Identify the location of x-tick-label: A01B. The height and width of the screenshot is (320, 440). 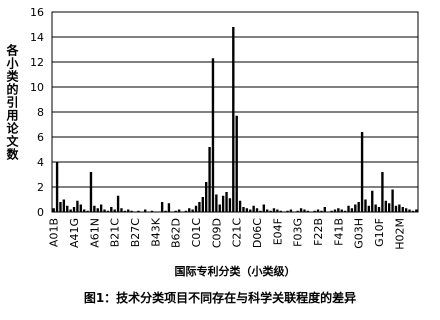
(54, 232).